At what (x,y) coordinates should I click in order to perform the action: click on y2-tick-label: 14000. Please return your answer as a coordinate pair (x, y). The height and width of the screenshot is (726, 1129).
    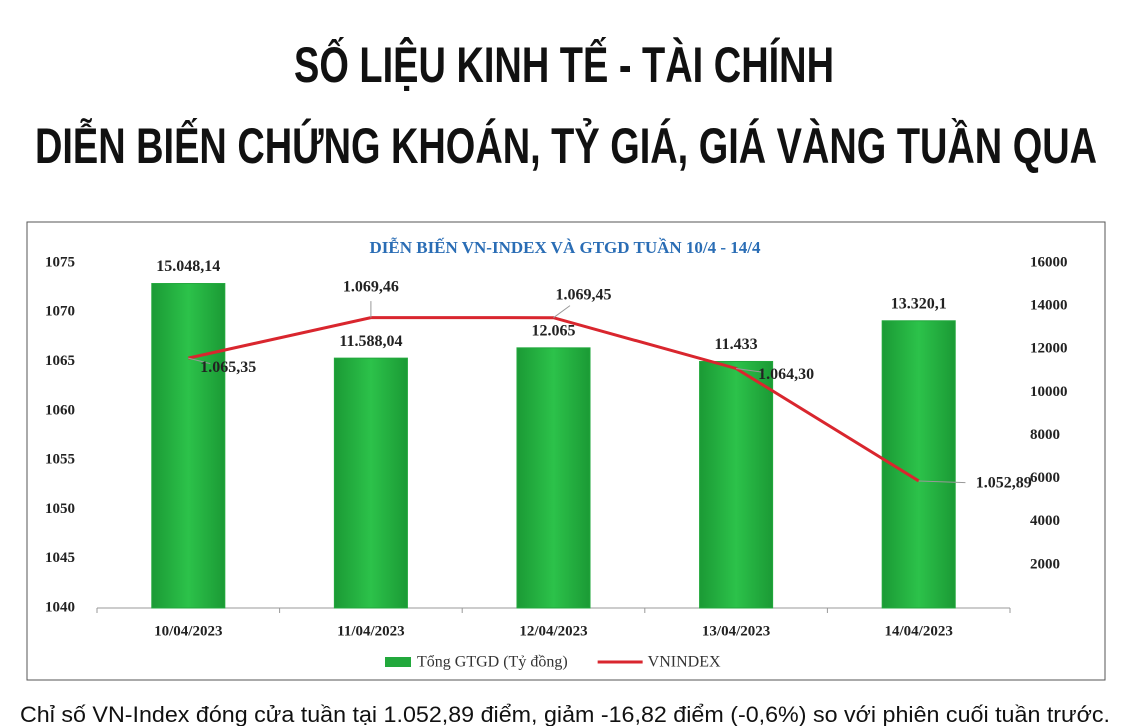
    Looking at the image, I should click on (1049, 306).